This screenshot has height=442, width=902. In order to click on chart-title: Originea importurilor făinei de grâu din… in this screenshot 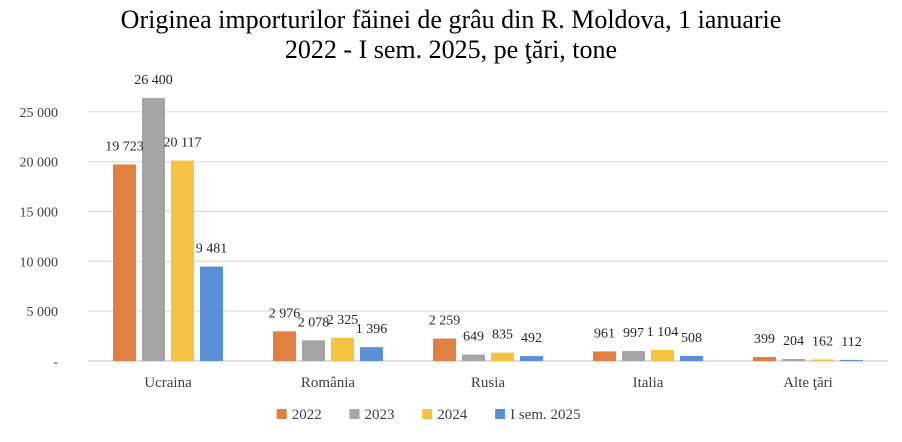, I will do `click(451, 34)`.